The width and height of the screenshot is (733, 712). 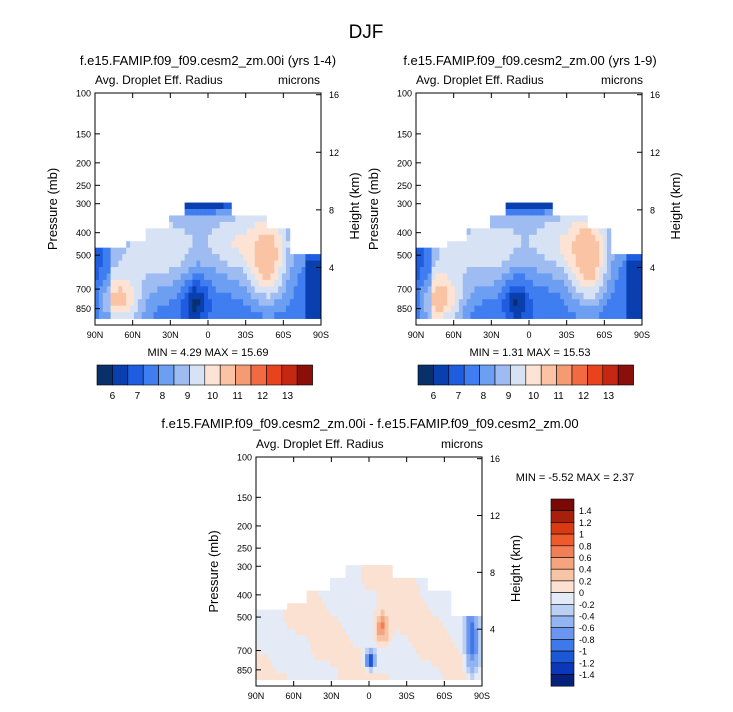 I want to click on panel-right-ylabel: Pressure (mb), so click(x=373, y=209).